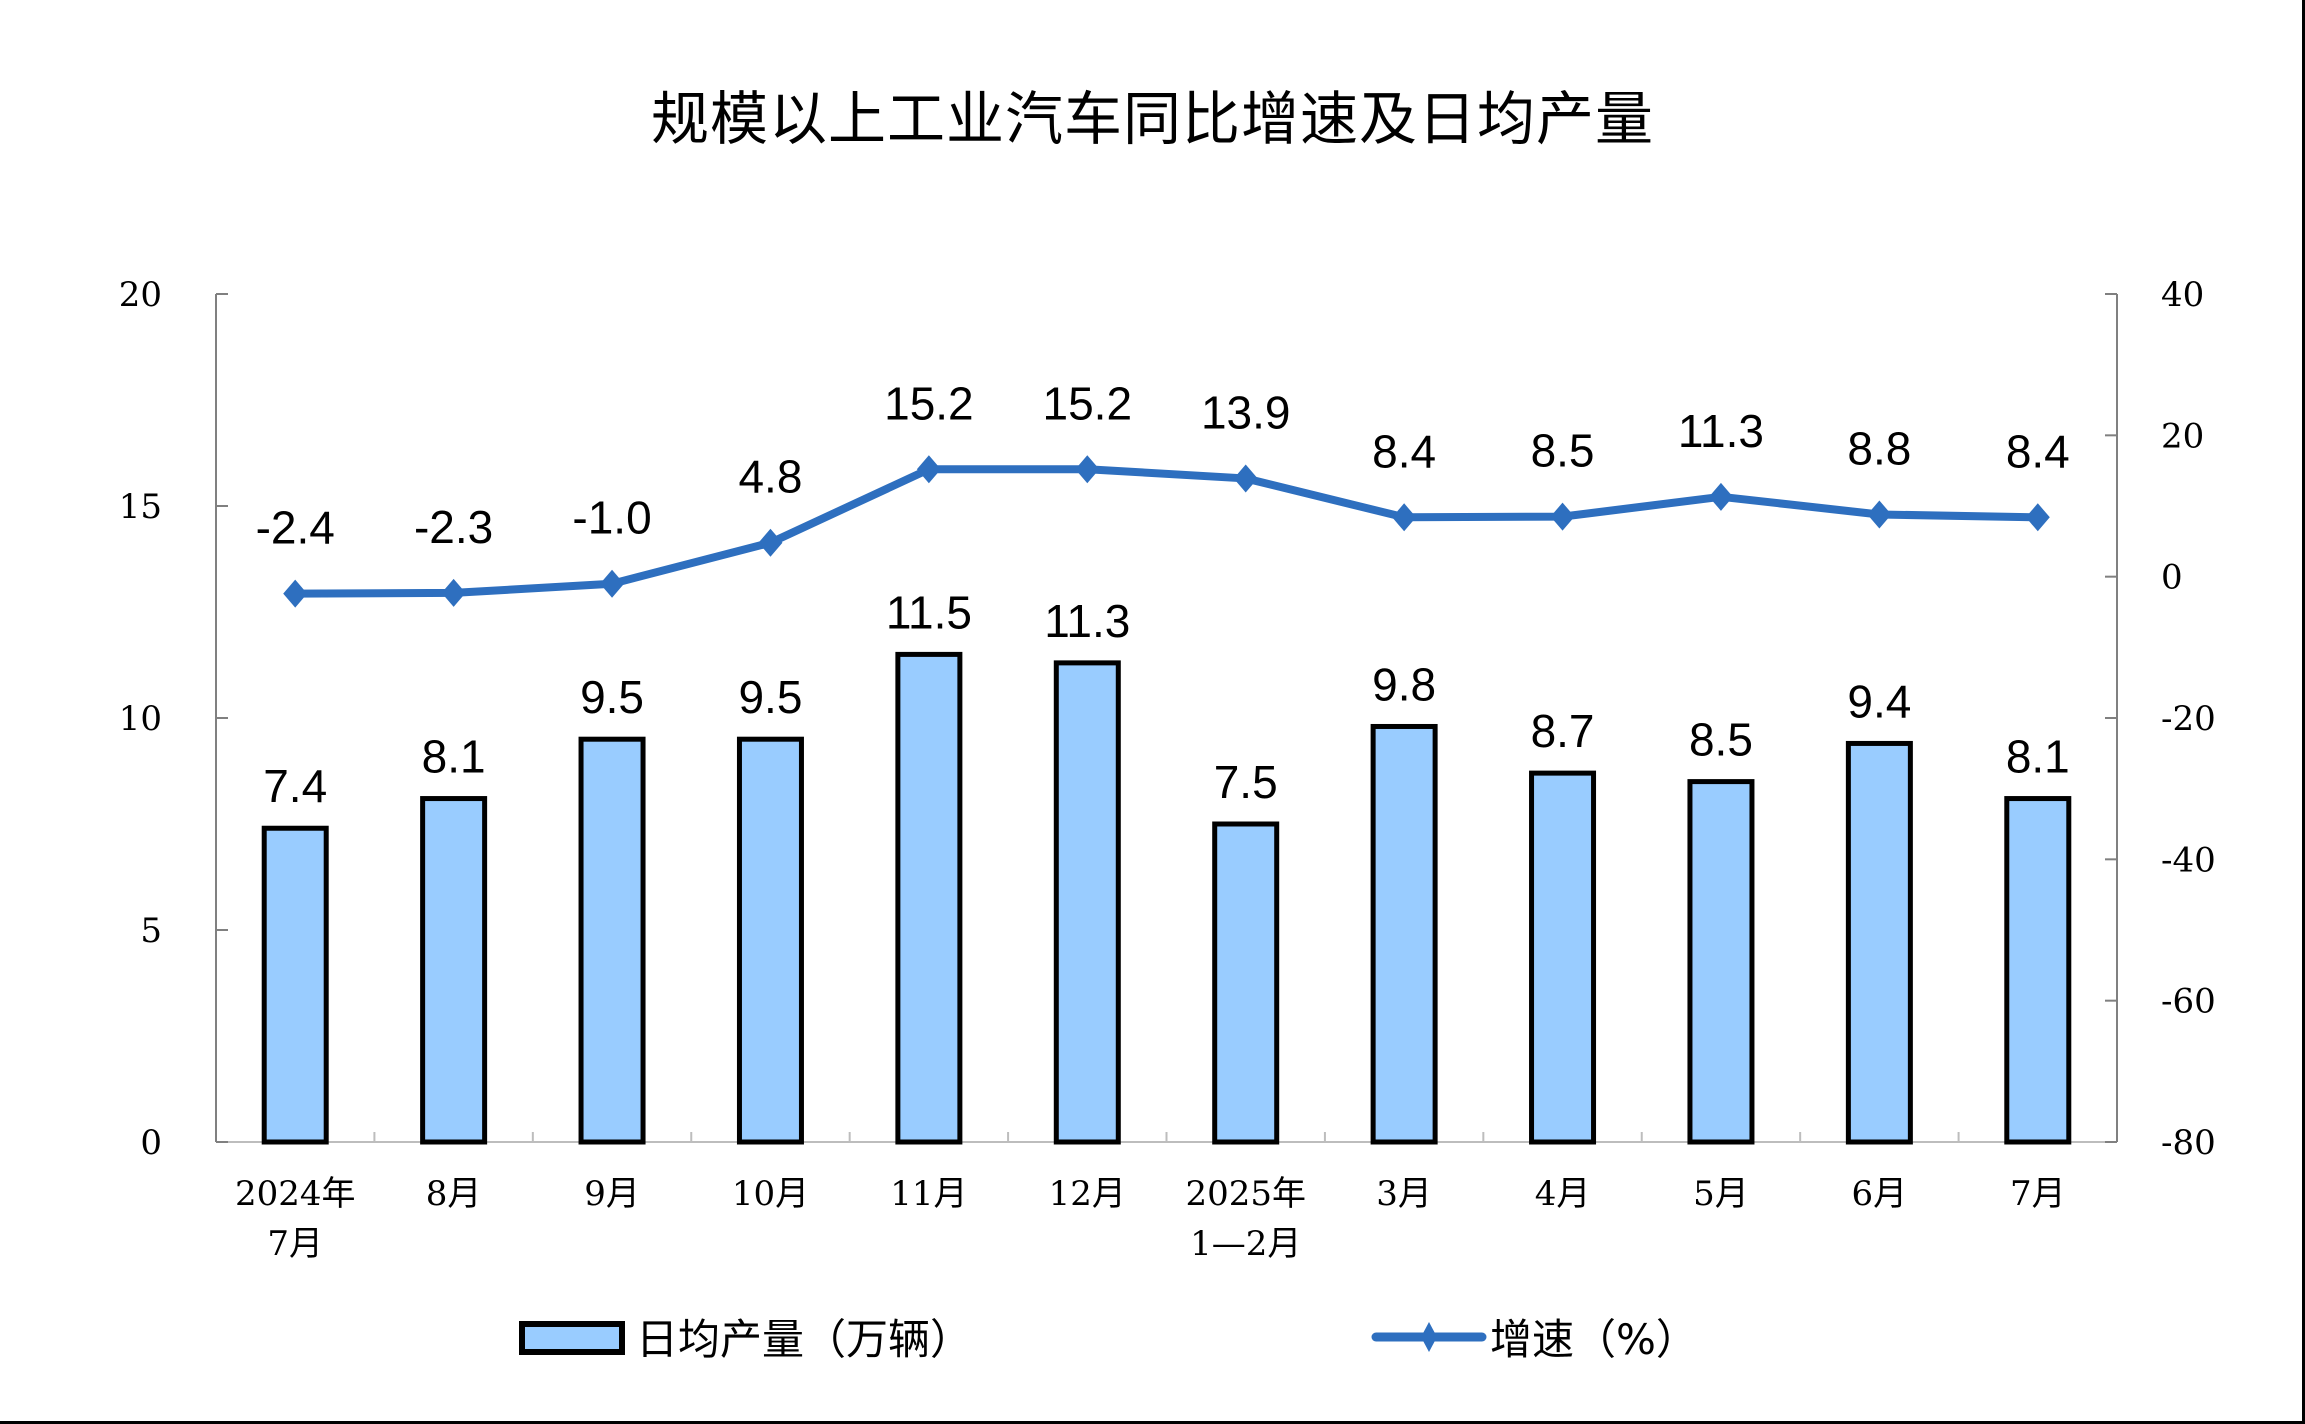 Image resolution: width=2305 pixels, height=1424 pixels. What do you see at coordinates (572, 1338) in the screenshot?
I see `legend-bar-swatch-icon` at bounding box center [572, 1338].